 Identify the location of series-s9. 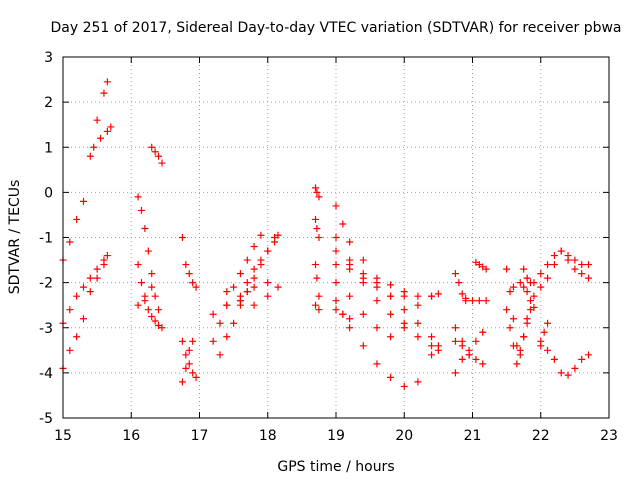
(189, 262).